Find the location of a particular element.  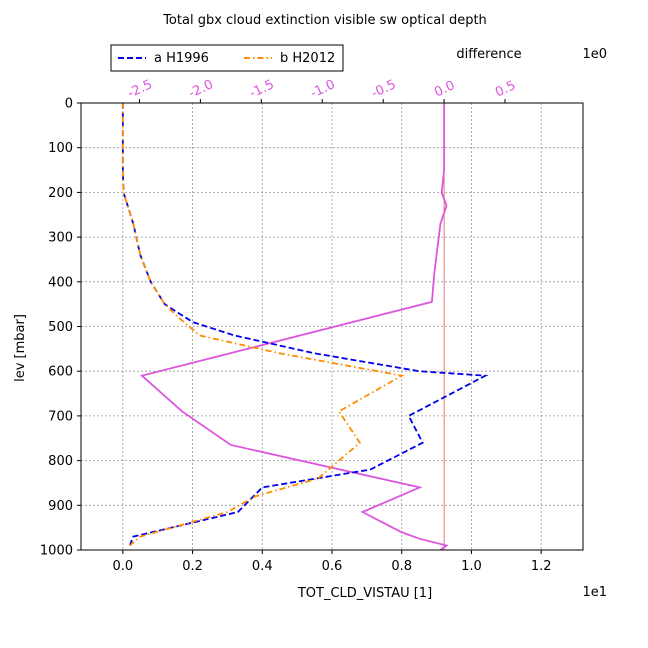

y-tick-label: 900 is located at coordinates (60, 506).